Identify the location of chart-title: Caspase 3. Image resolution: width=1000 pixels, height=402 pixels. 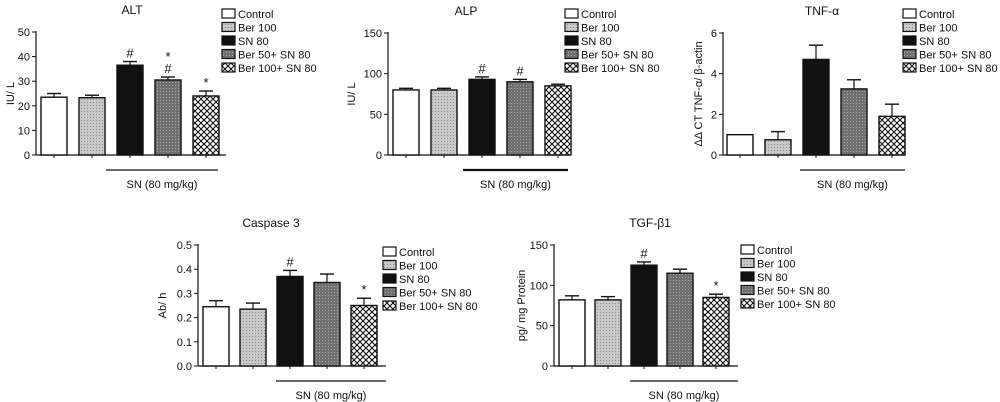
(271, 223).